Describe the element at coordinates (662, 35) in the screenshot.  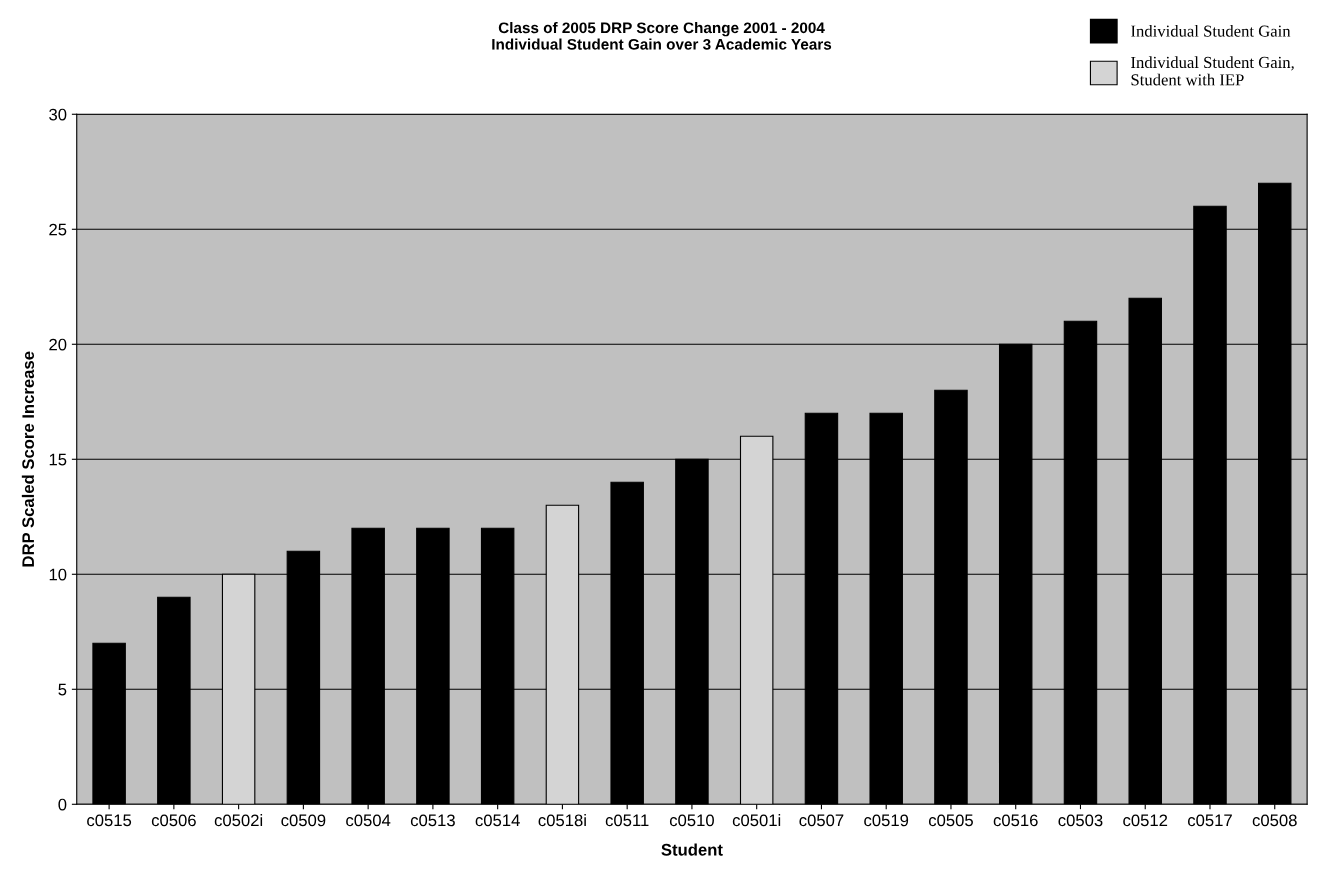
I see `chart-title: Class of 2005 DRP Score Change 2001 - 2004 Individual Student Gain over 3 Academic Years` at that location.